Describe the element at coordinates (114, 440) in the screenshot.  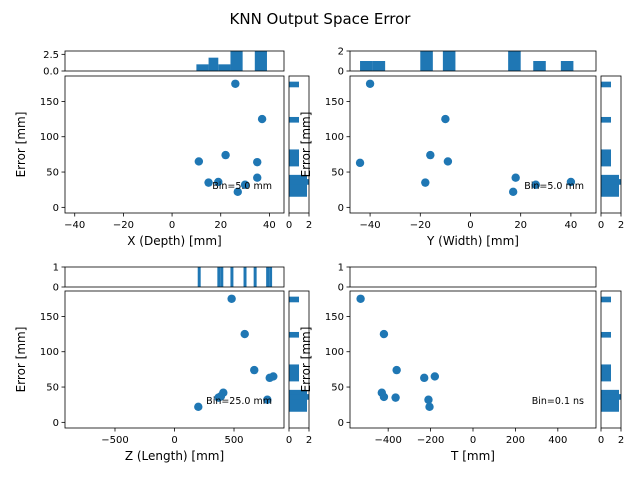
I see `x-tick-label: −500` at that location.